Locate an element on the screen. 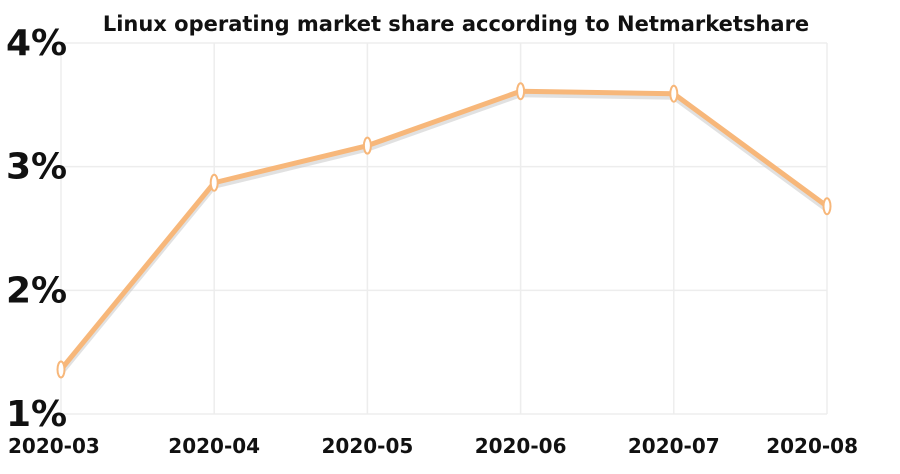 The height and width of the screenshot is (474, 900). y-tick-label: 1% is located at coordinates (36, 414).